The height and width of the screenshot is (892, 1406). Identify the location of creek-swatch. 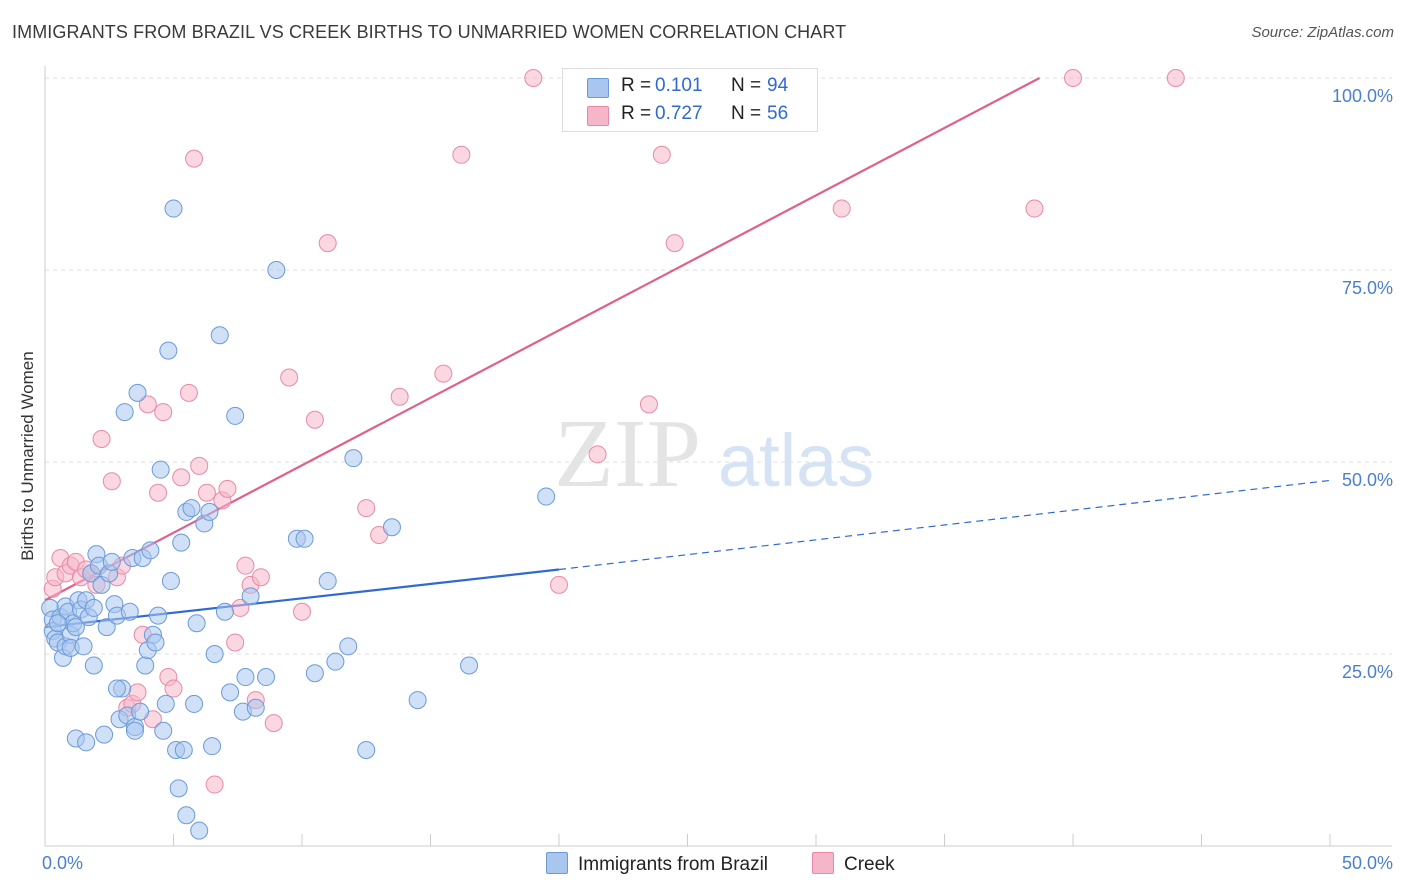
(598, 116).